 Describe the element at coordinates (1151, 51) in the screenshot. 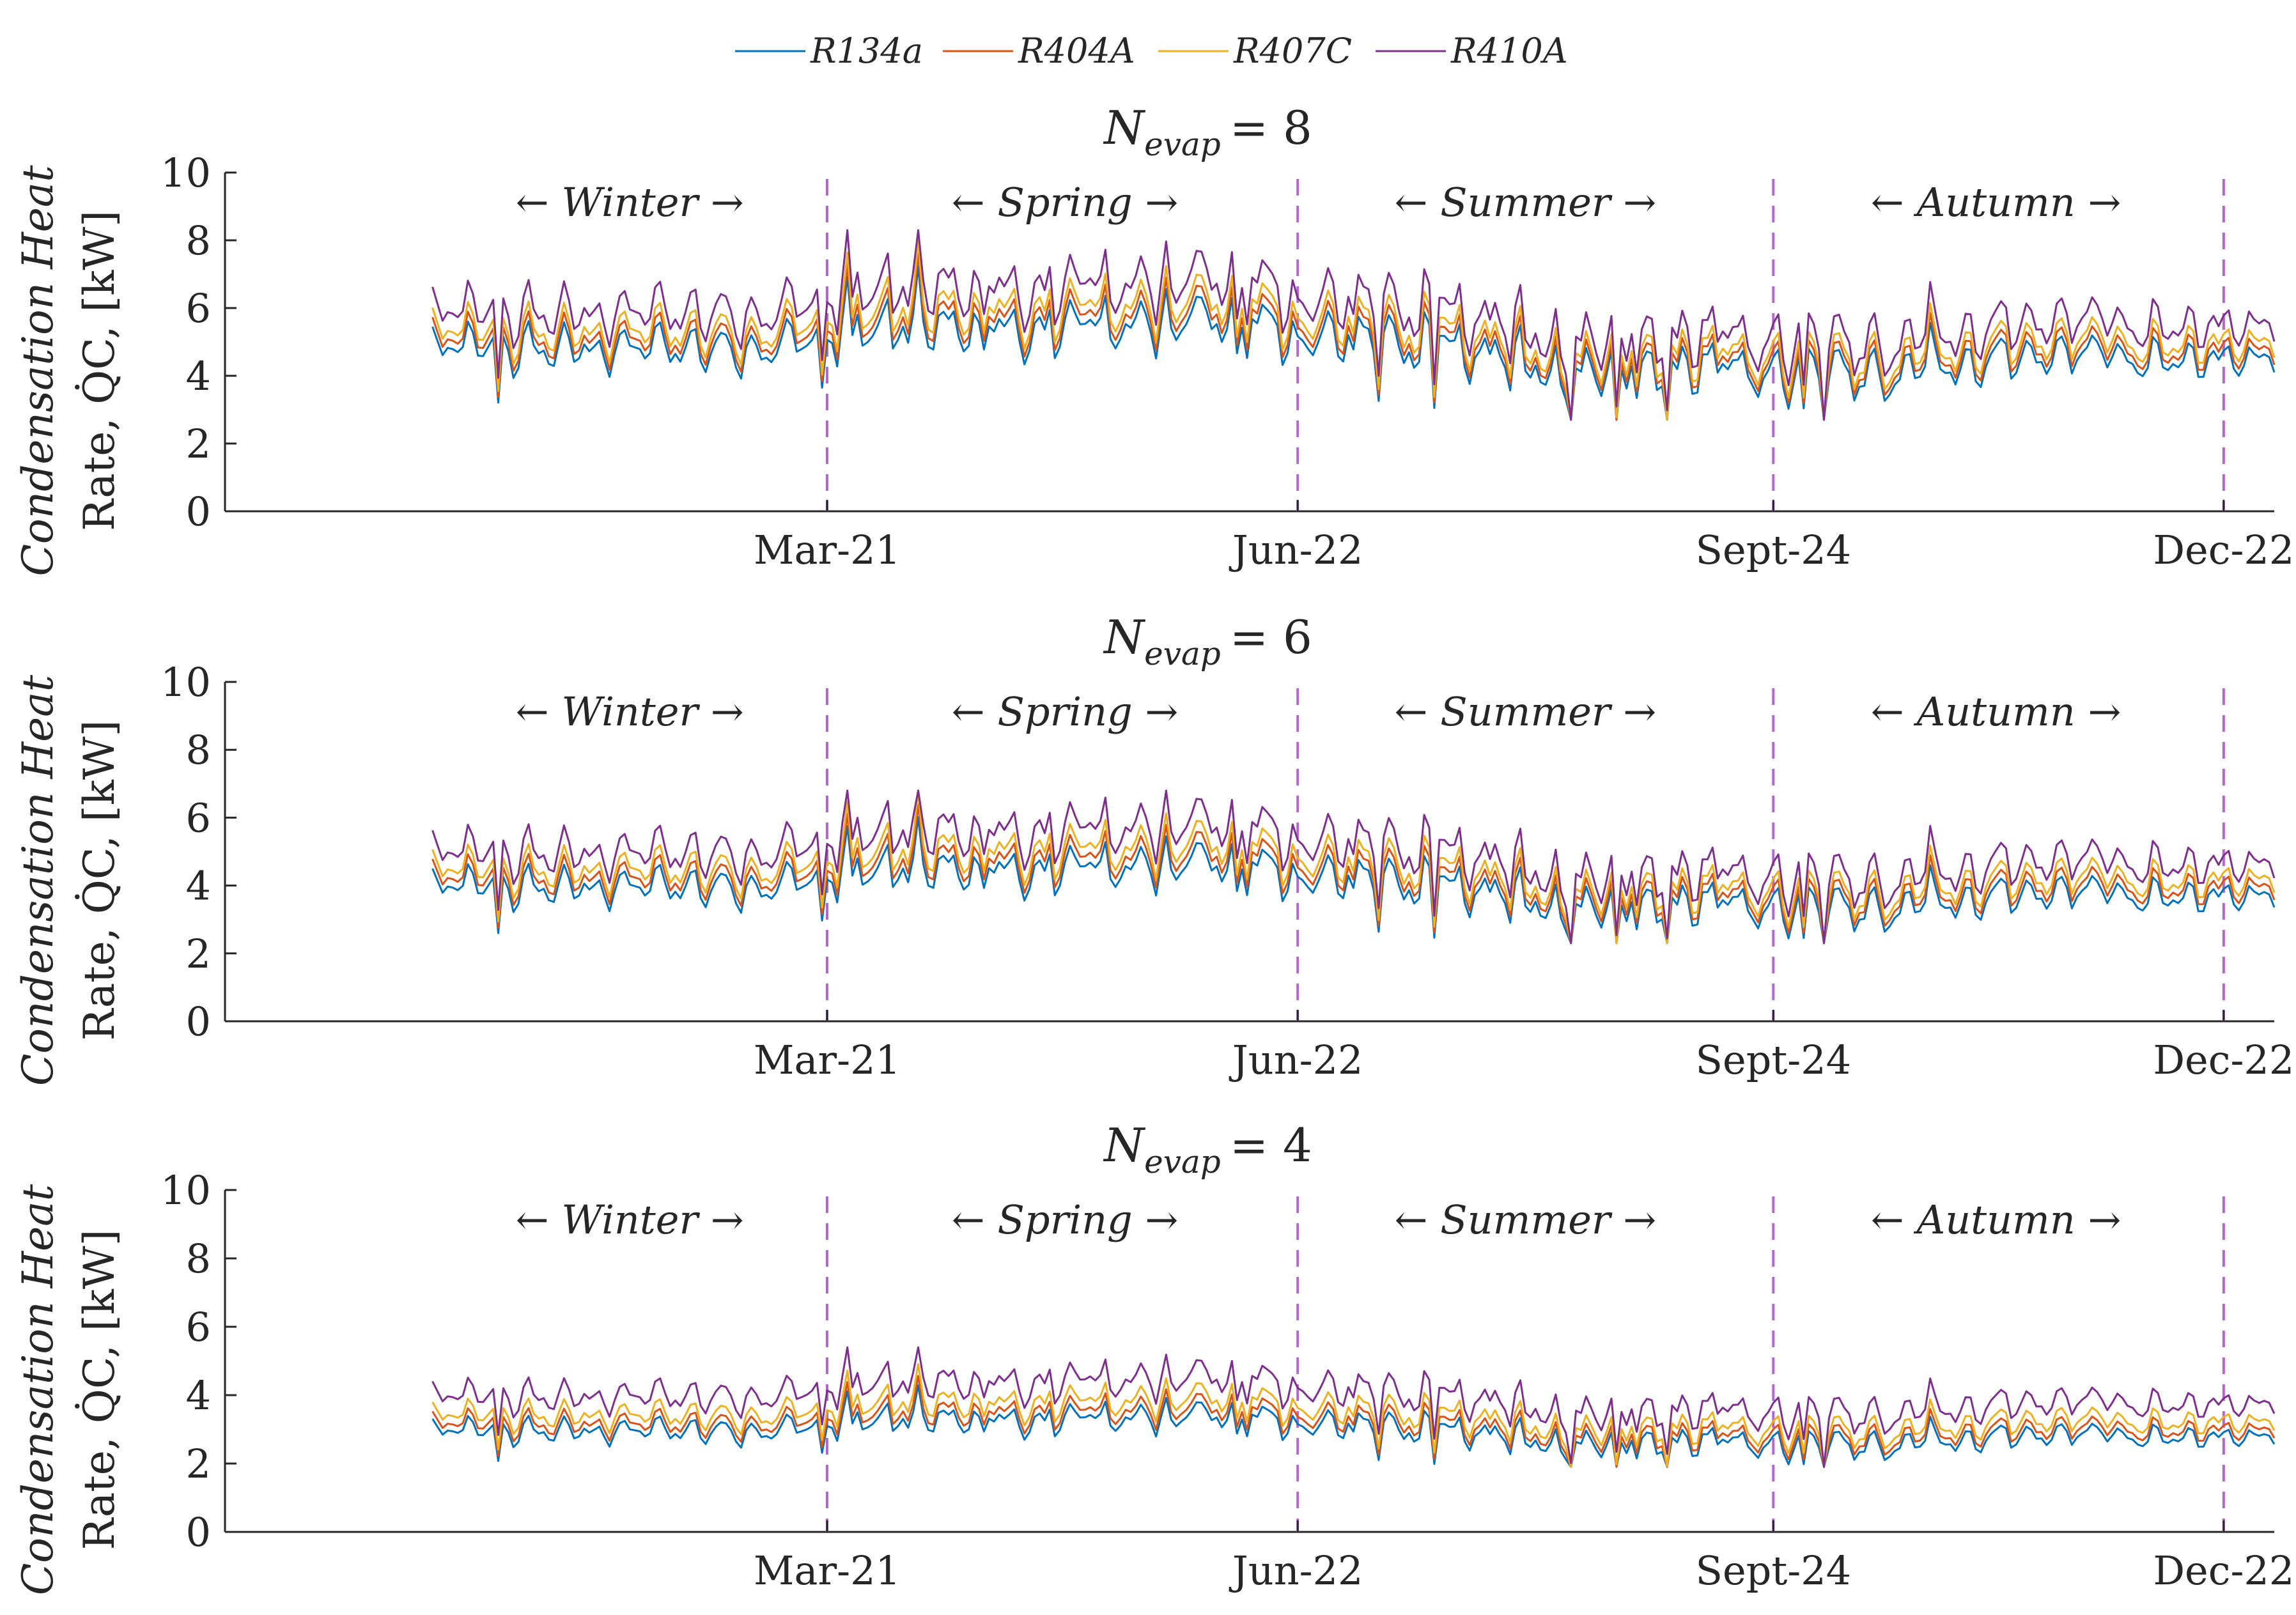

I see `legend: R134a R404A R407C R410A` at that location.